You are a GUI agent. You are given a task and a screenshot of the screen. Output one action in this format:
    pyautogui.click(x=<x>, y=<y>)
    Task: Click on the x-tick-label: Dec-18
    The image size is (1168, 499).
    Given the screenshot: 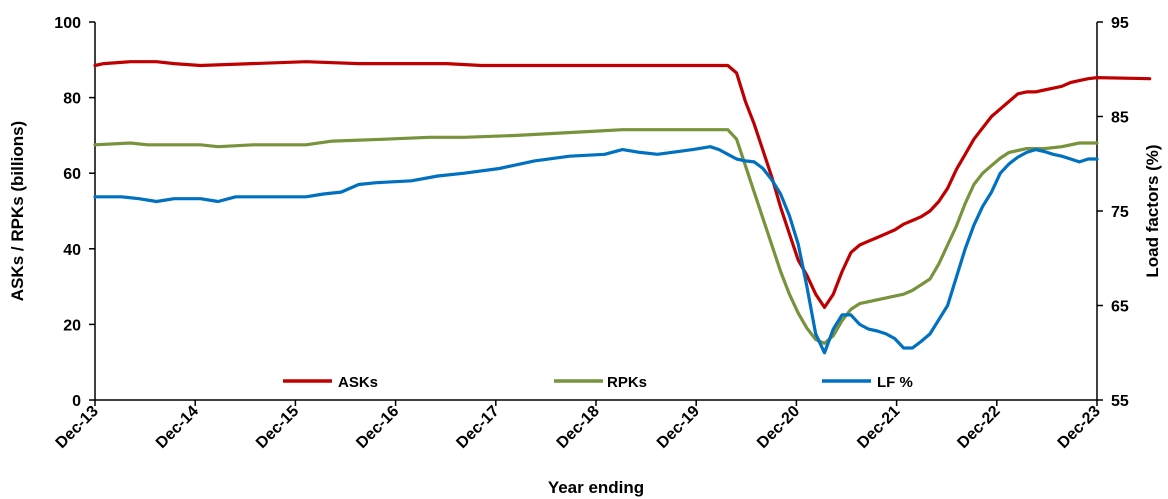 What is the action you would take?
    pyautogui.click(x=578, y=427)
    